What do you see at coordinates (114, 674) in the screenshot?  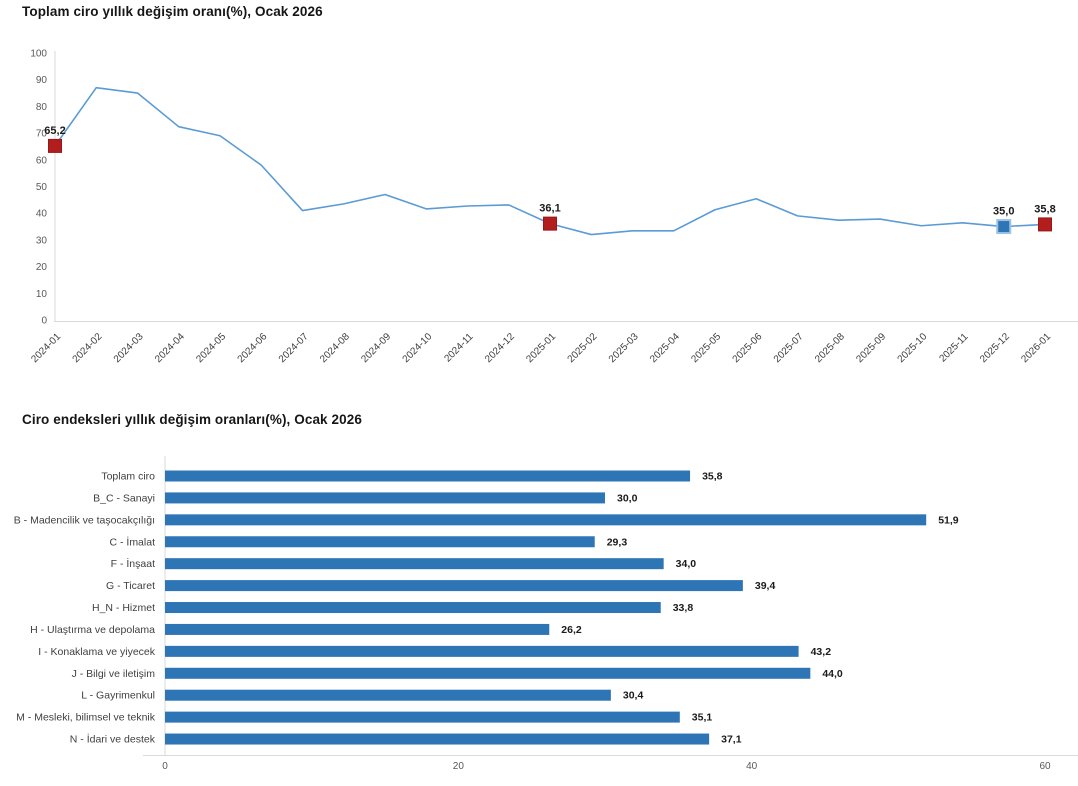 I see `bar-category-label: J - Bilgi ve iletişim` at bounding box center [114, 674].